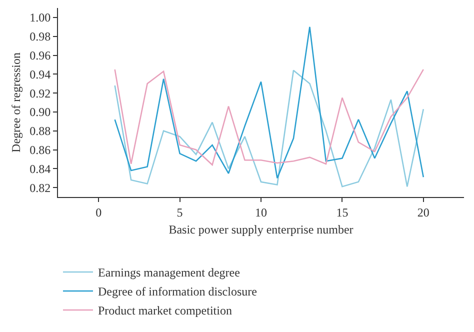 Image resolution: width=474 pixels, height=332 pixels. Describe the element at coordinates (261, 212) in the screenshot. I see `x-tick-label: 10` at that location.